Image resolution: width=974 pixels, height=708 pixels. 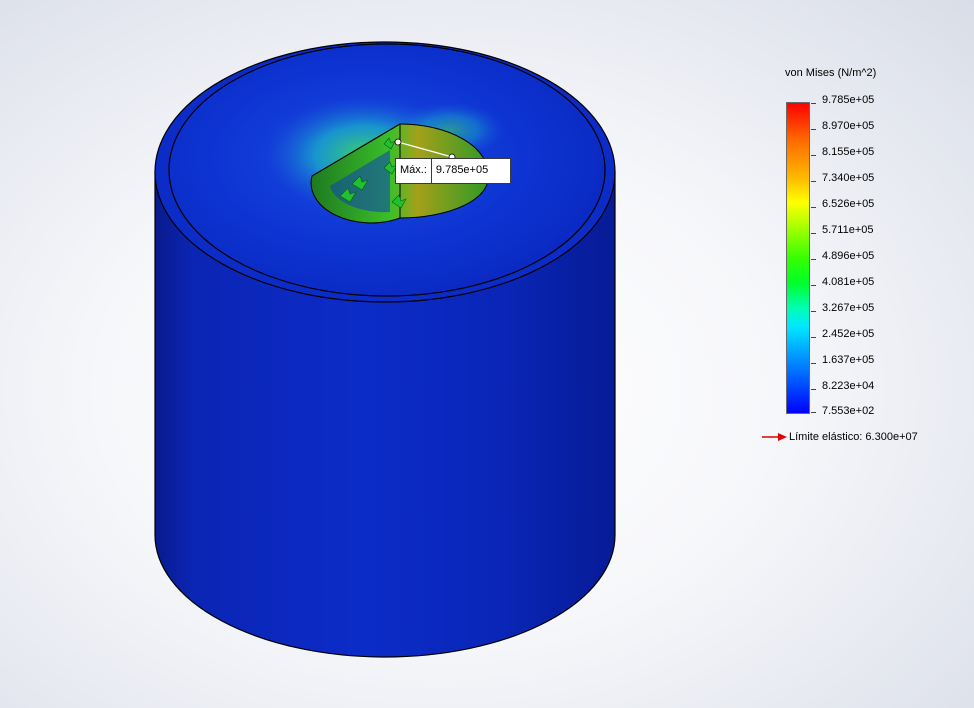 I want to click on legend-value-label: 4.896e+05, so click(x=848, y=256).